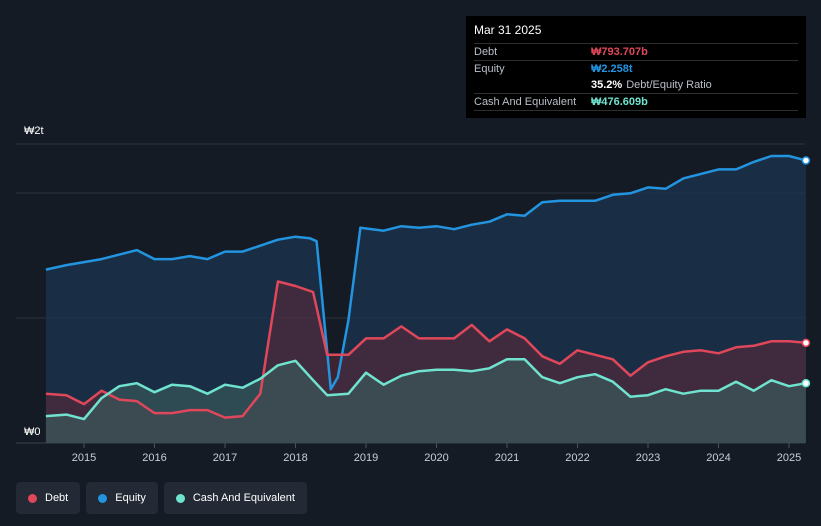 This screenshot has width=821, height=526. What do you see at coordinates (366, 458) in the screenshot?
I see `x-tick-label: 2019` at bounding box center [366, 458].